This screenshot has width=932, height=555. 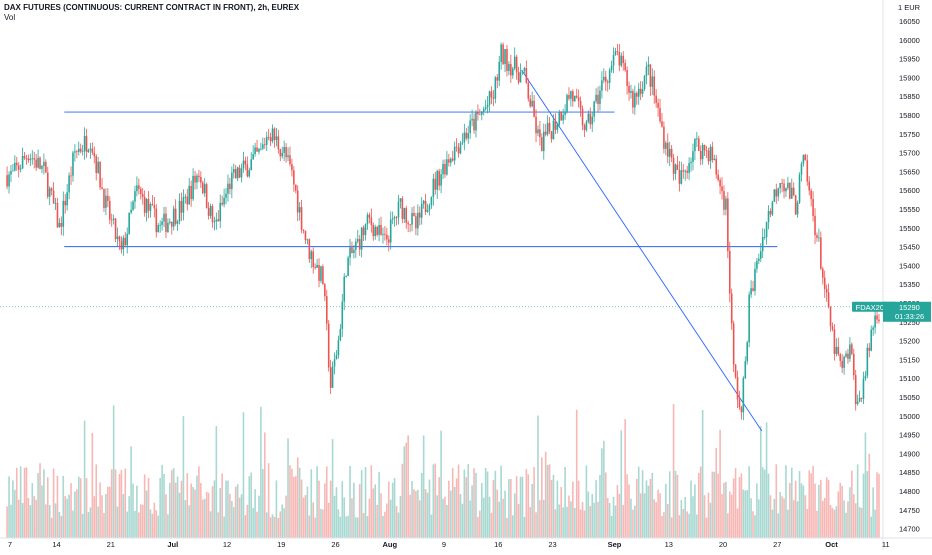 What do you see at coordinates (909, 316) in the screenshot?
I see `countdown-label: 01:33:26` at bounding box center [909, 316].